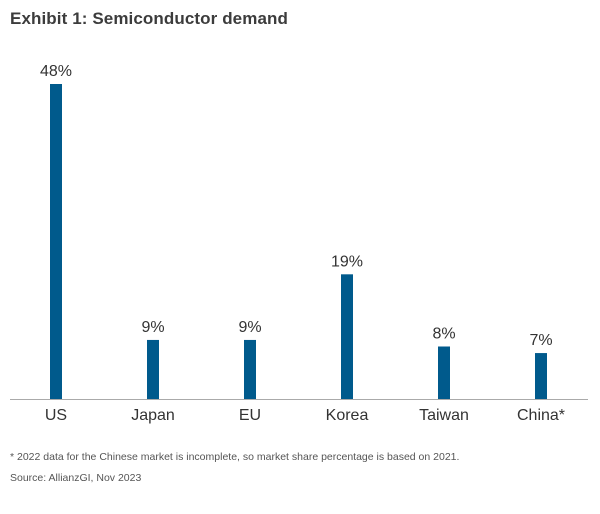  Describe the element at coordinates (347, 415) in the screenshot. I see `category-label: Korea` at that location.